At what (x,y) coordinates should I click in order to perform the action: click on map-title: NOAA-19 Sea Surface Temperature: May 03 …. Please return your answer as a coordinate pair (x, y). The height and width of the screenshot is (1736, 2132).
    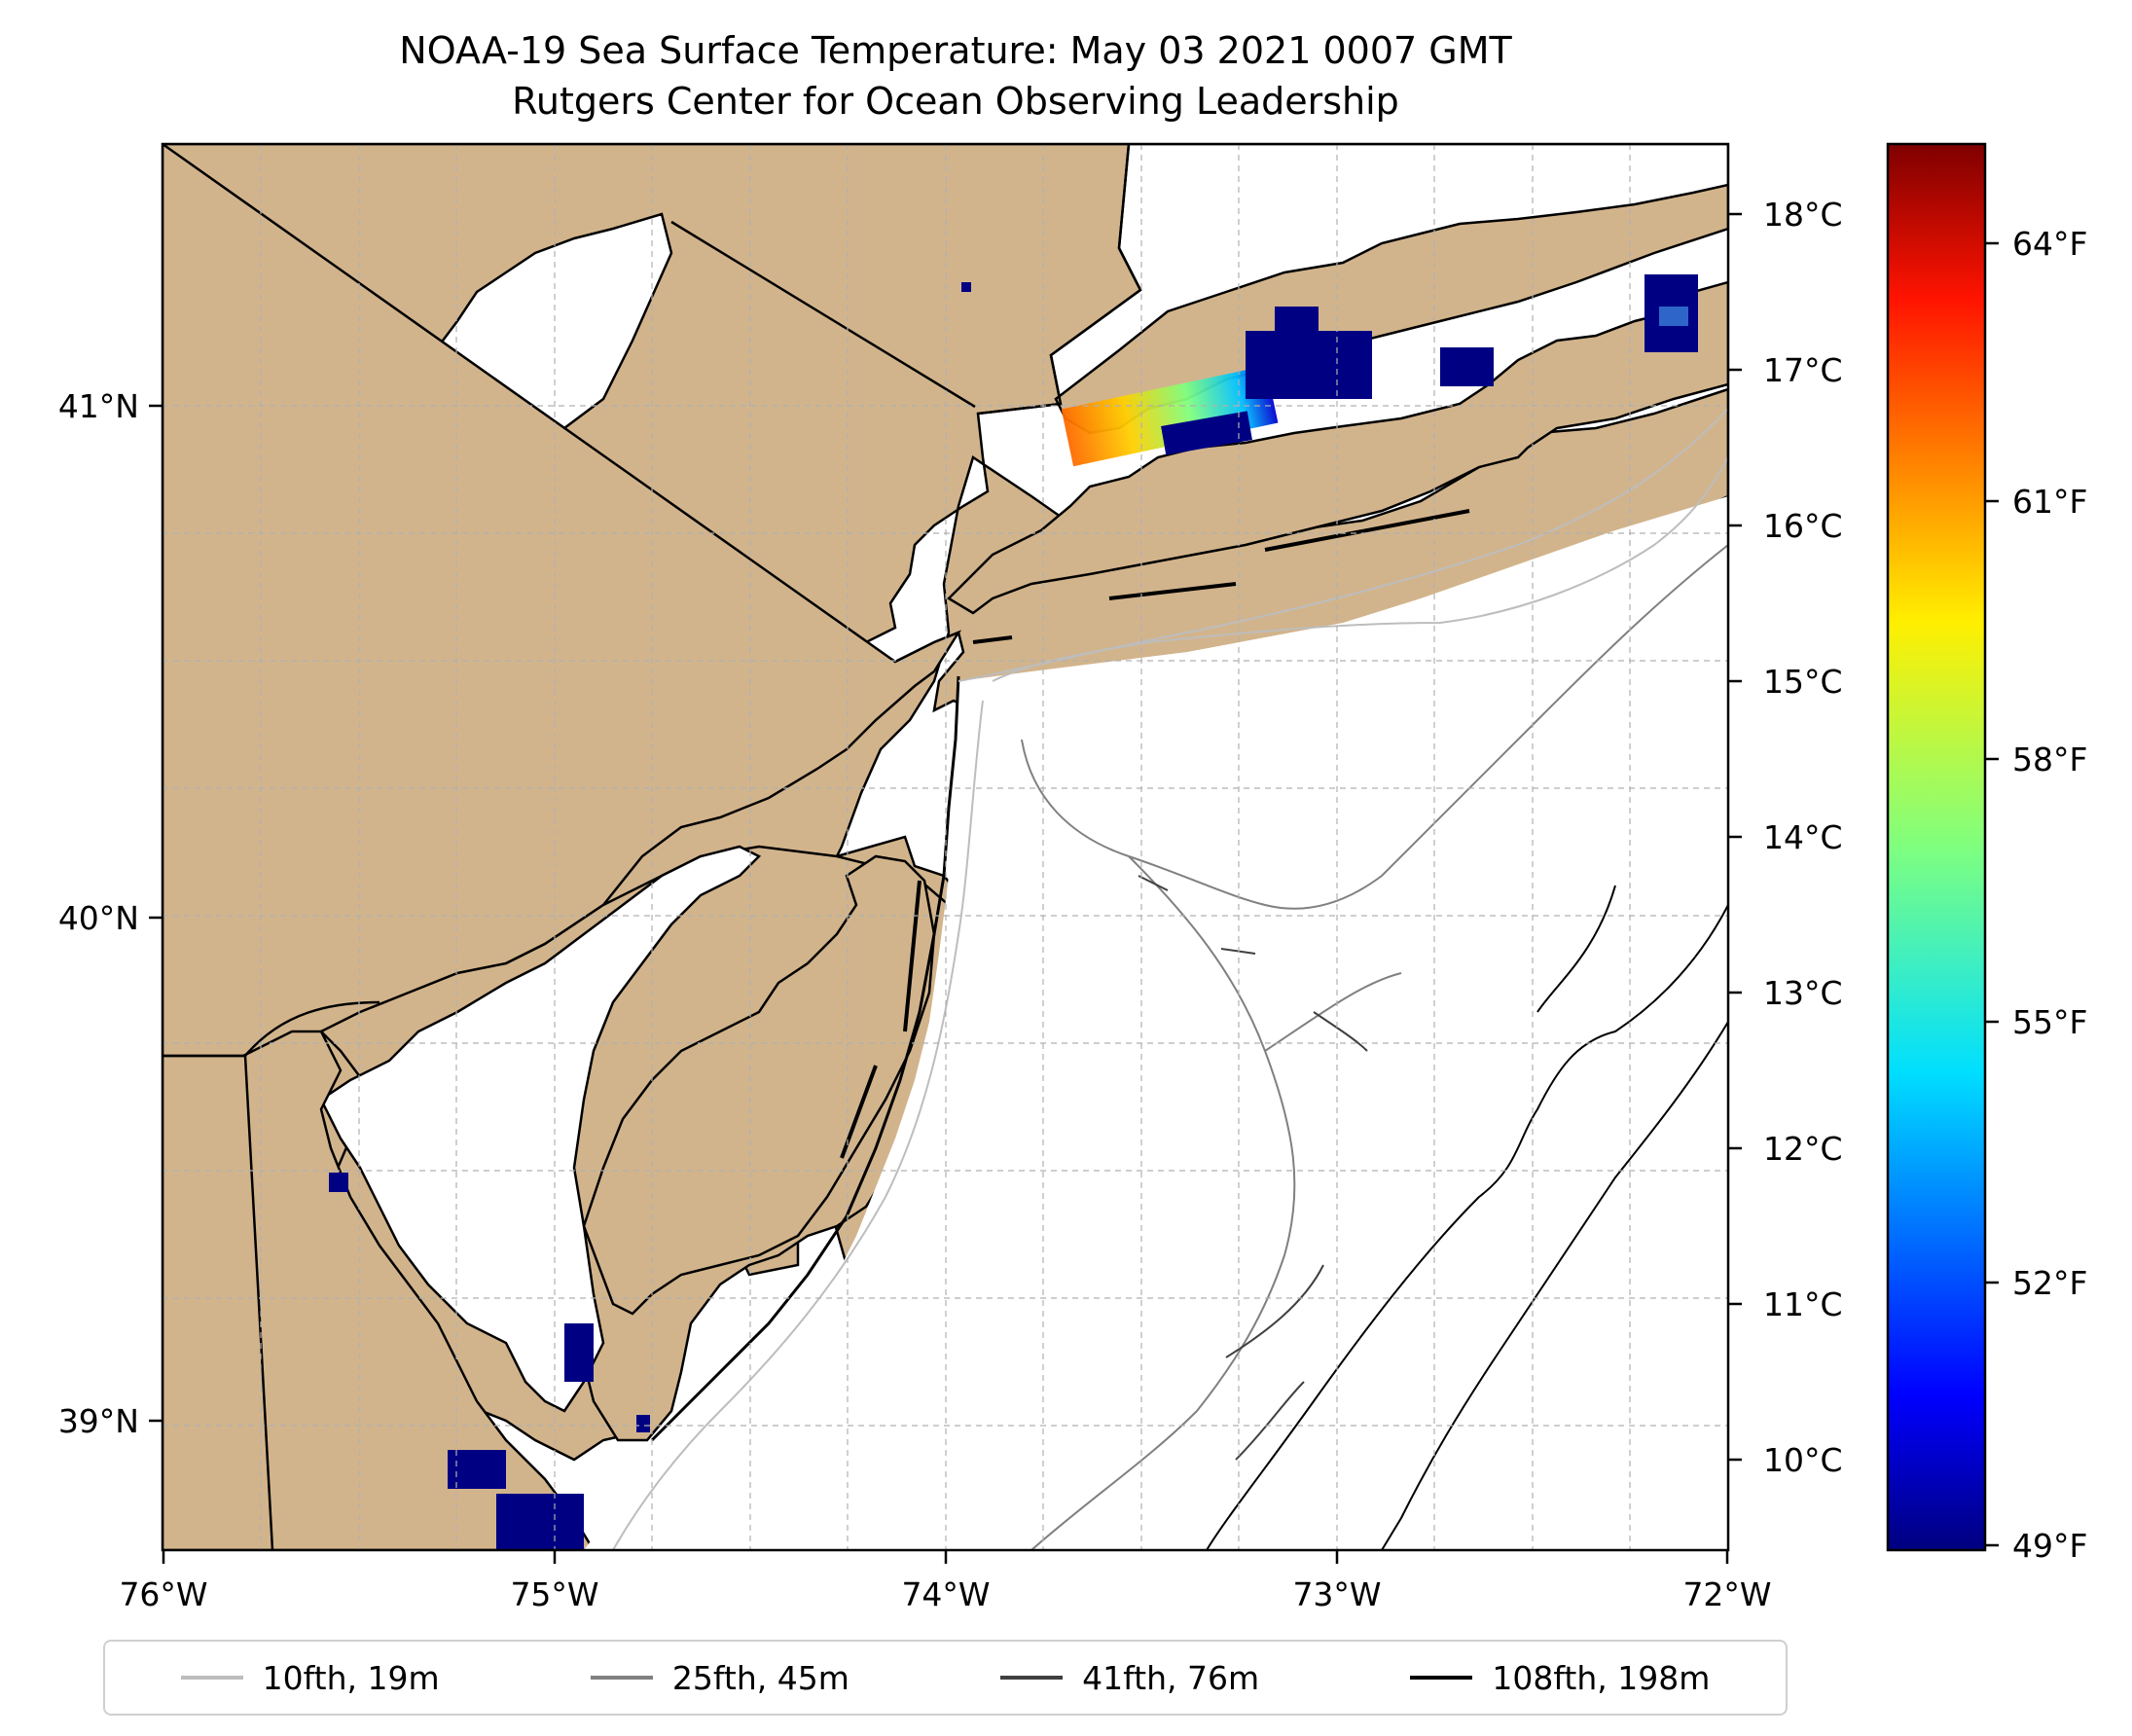
    Looking at the image, I should click on (956, 51).